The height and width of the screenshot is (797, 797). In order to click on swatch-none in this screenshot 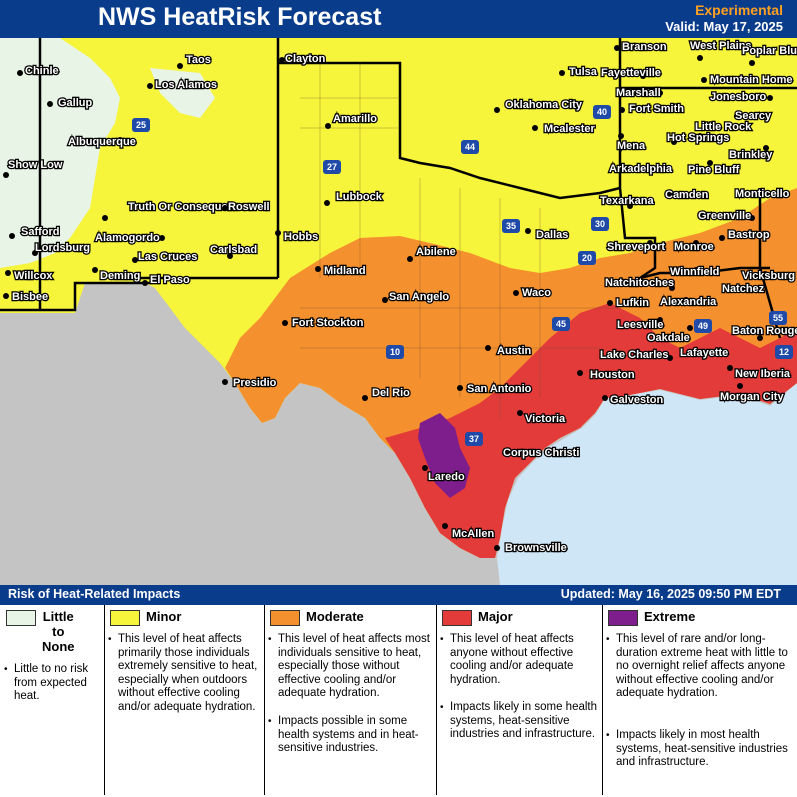, I will do `click(21, 618)`.